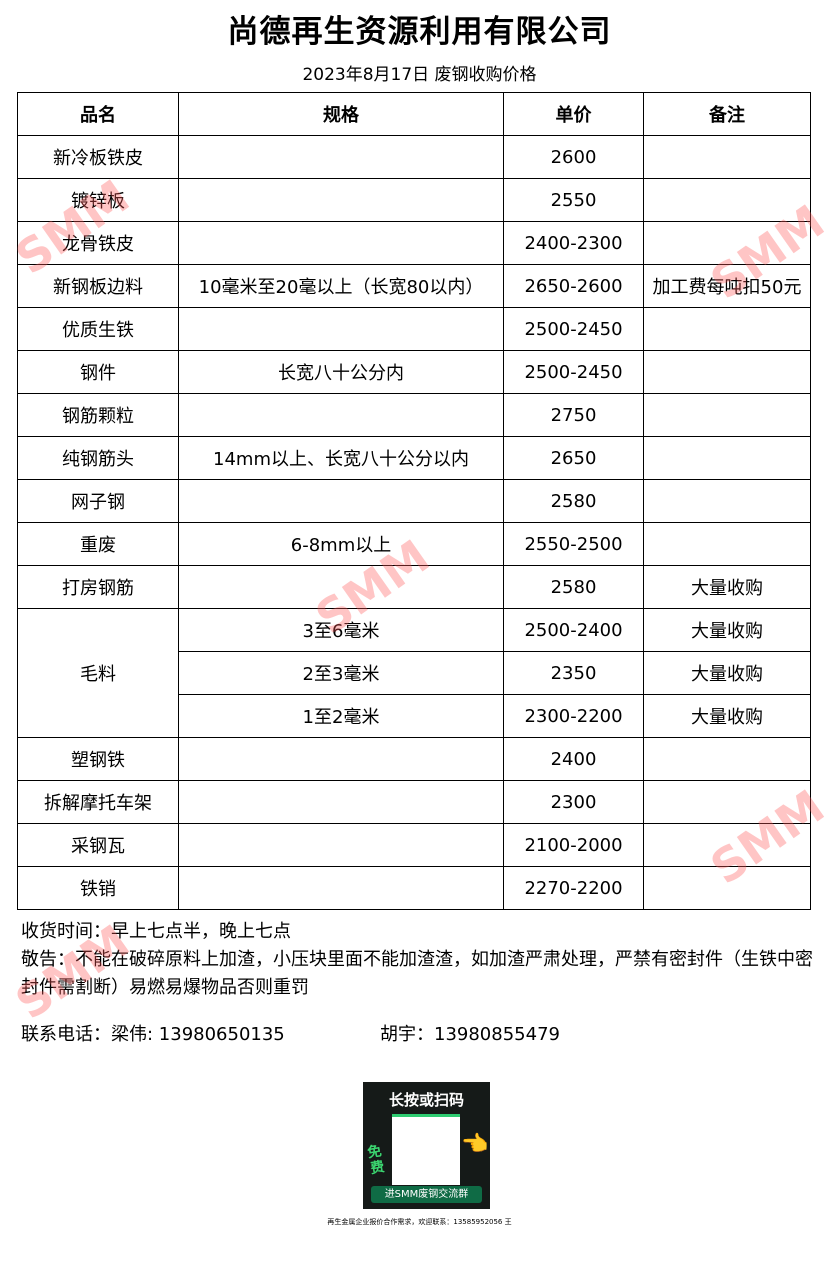  I want to click on item-price: 2300-2200, so click(573, 716).